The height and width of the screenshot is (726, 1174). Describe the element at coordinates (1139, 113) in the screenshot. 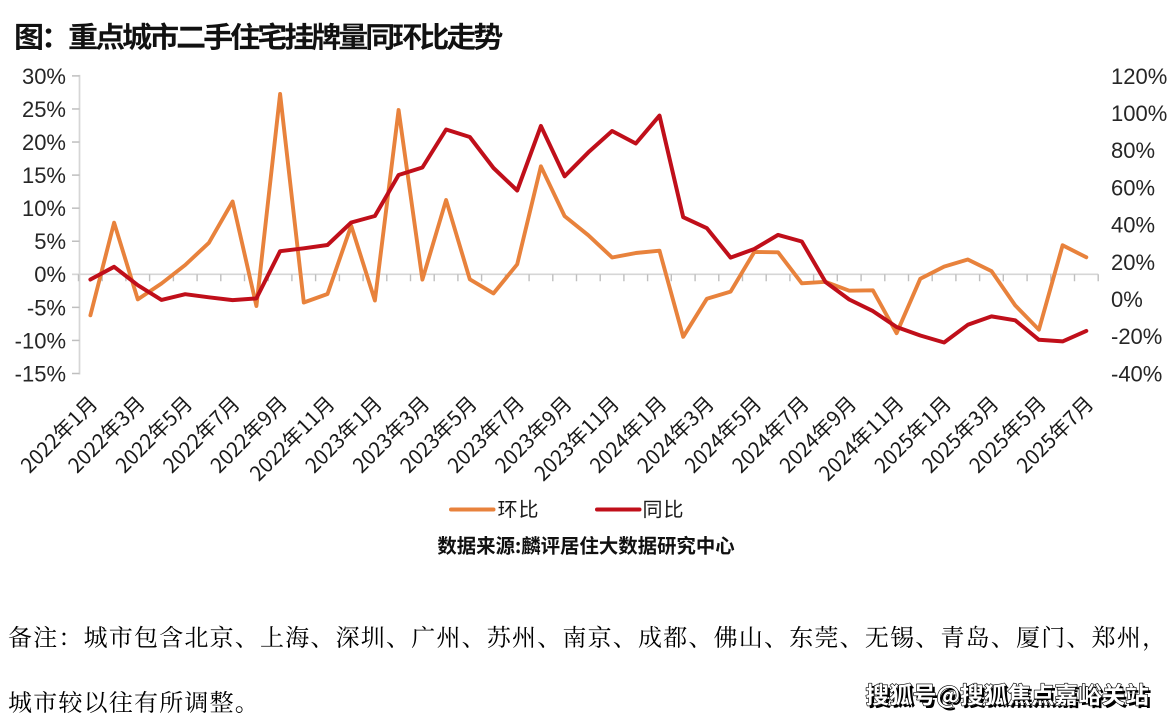

I see `svg-text: 100%` at that location.